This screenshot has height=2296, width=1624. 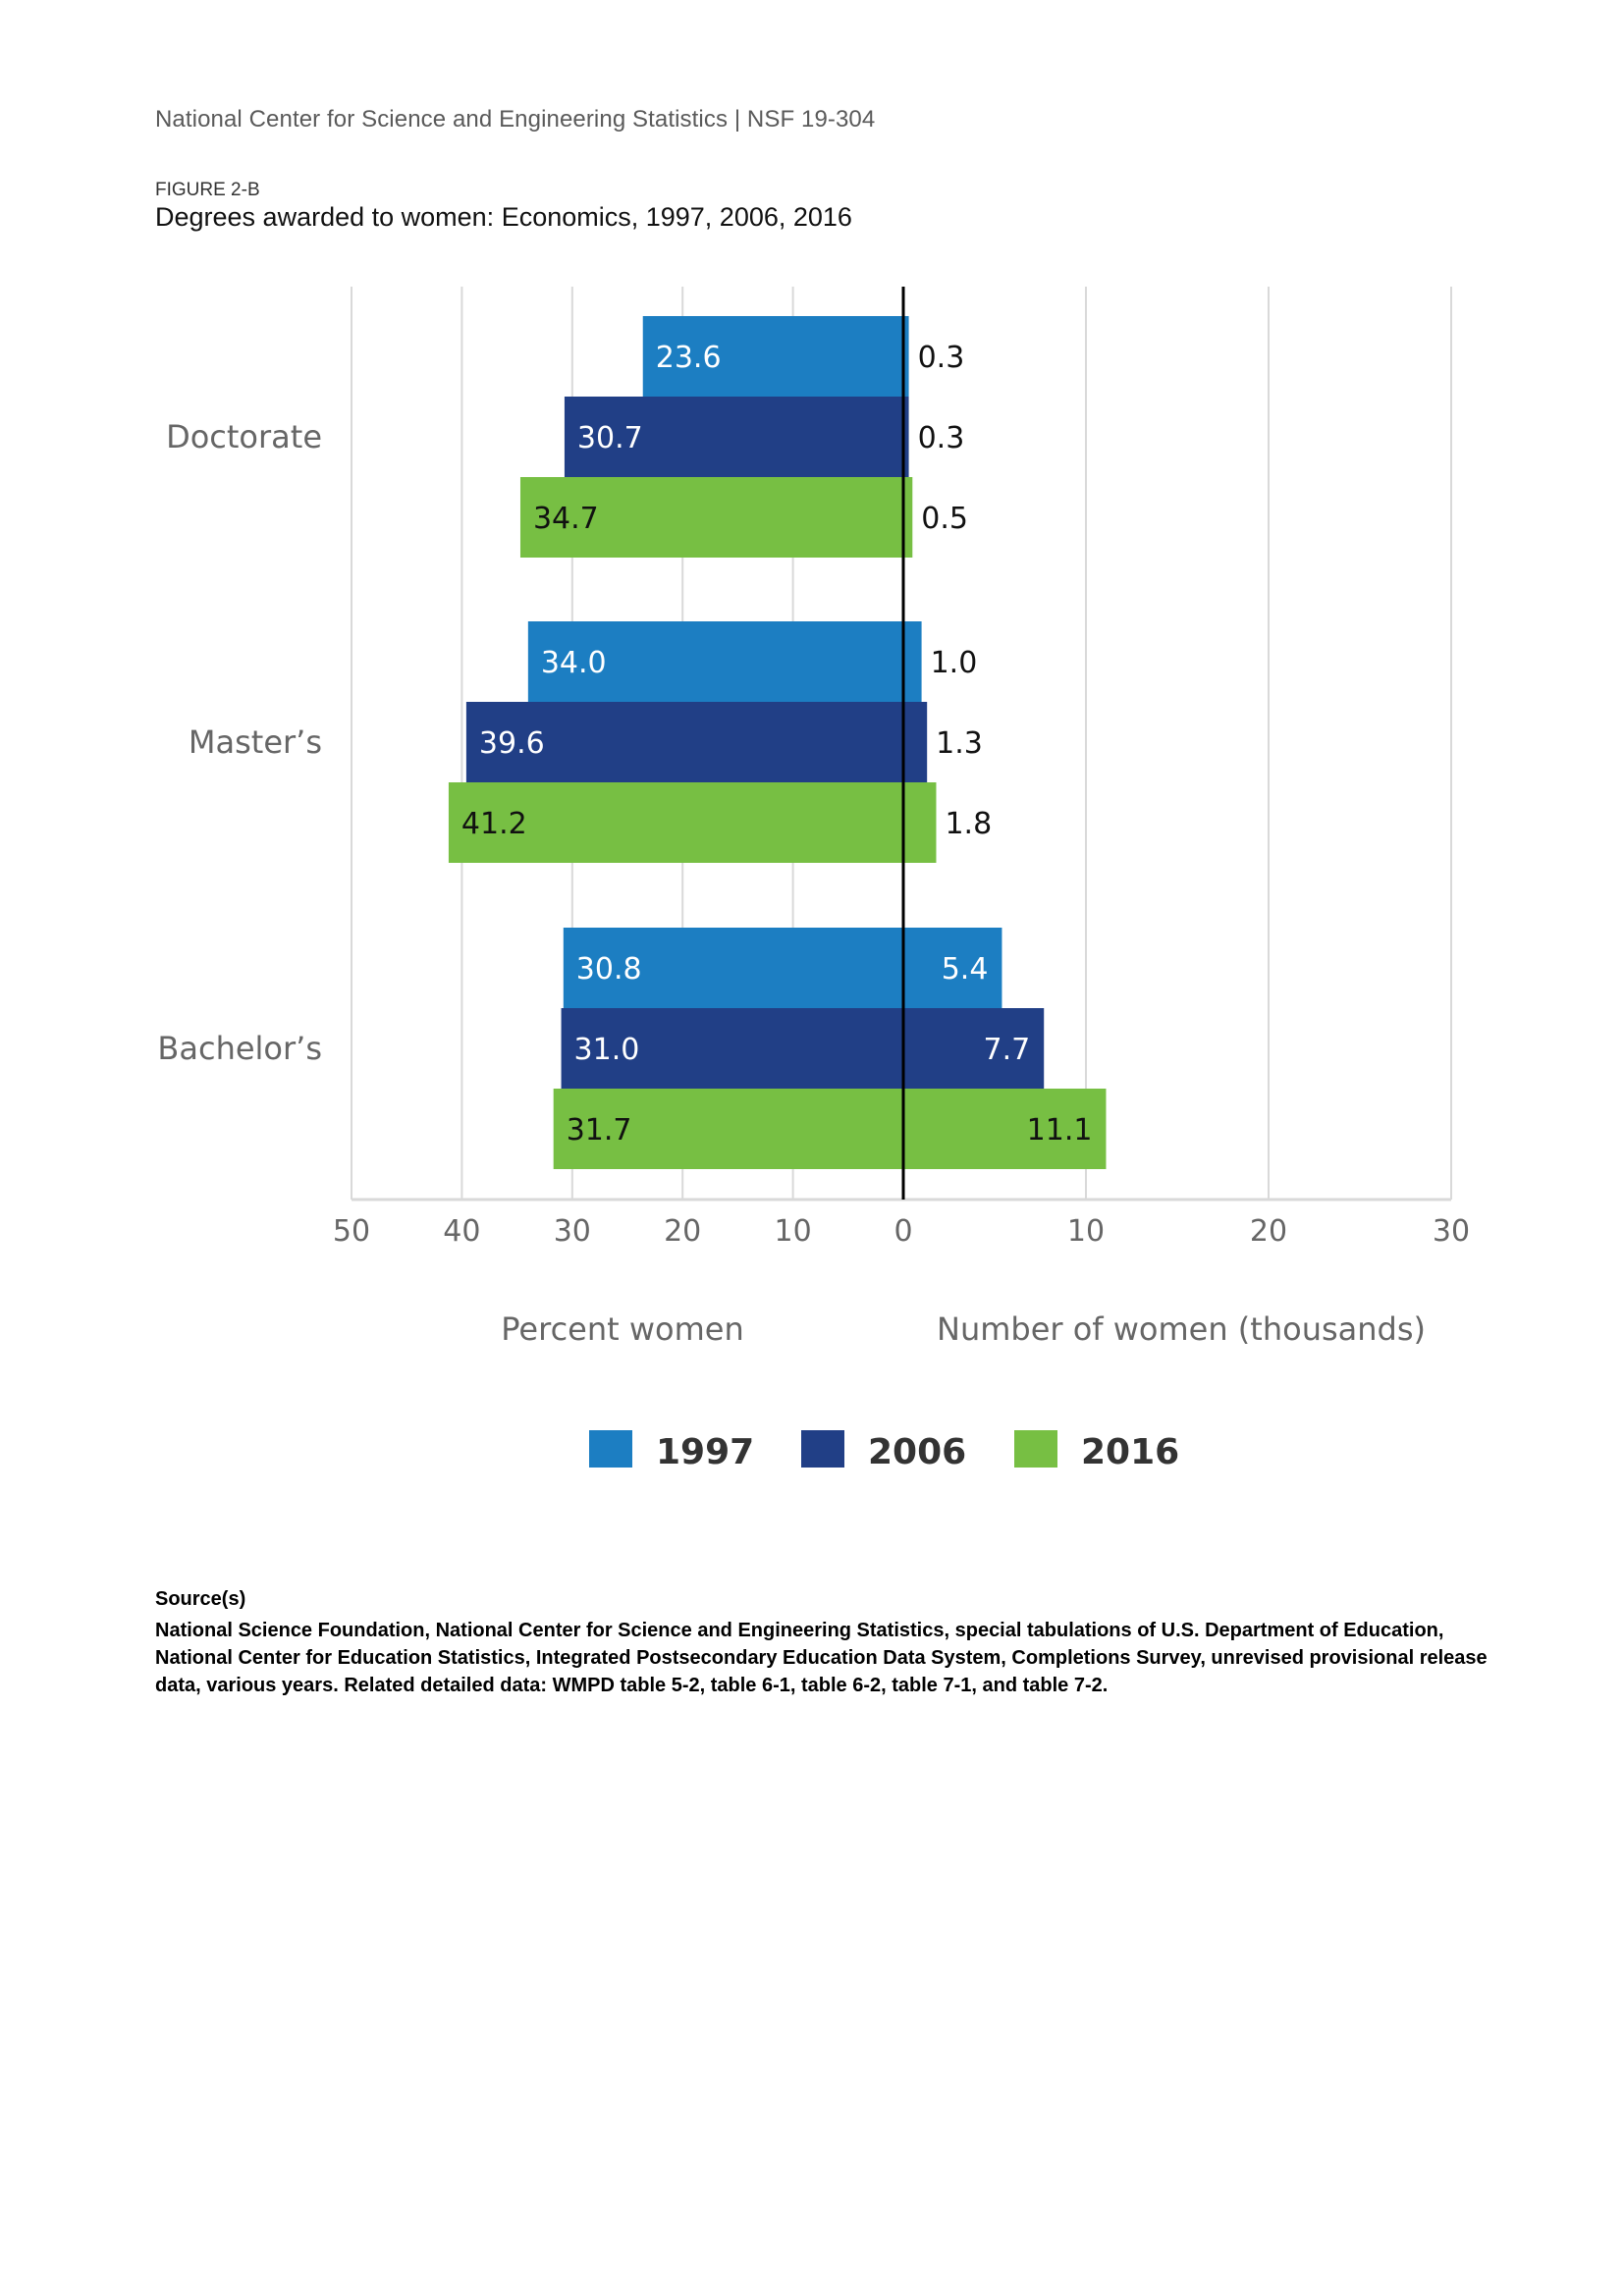 I want to click on tick-left-0: 0, so click(x=902, y=1231).